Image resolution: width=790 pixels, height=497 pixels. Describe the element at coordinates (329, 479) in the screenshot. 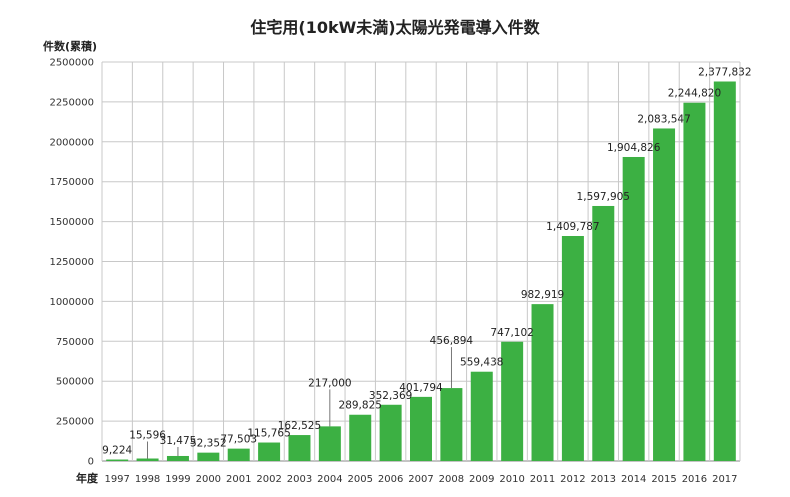

I see `x-tick-label: 2004` at that location.